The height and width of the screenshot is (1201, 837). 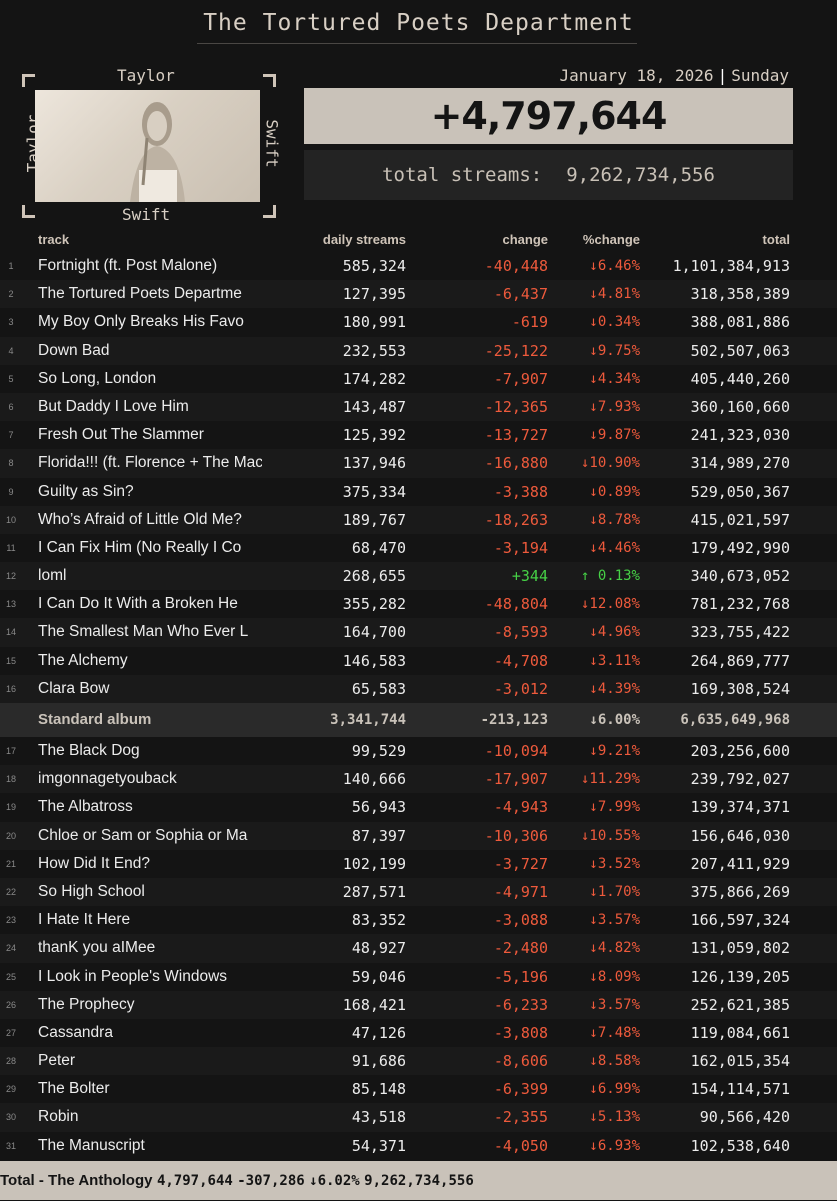 What do you see at coordinates (610, 604) in the screenshot?
I see `percent-change: ↓12.08%` at bounding box center [610, 604].